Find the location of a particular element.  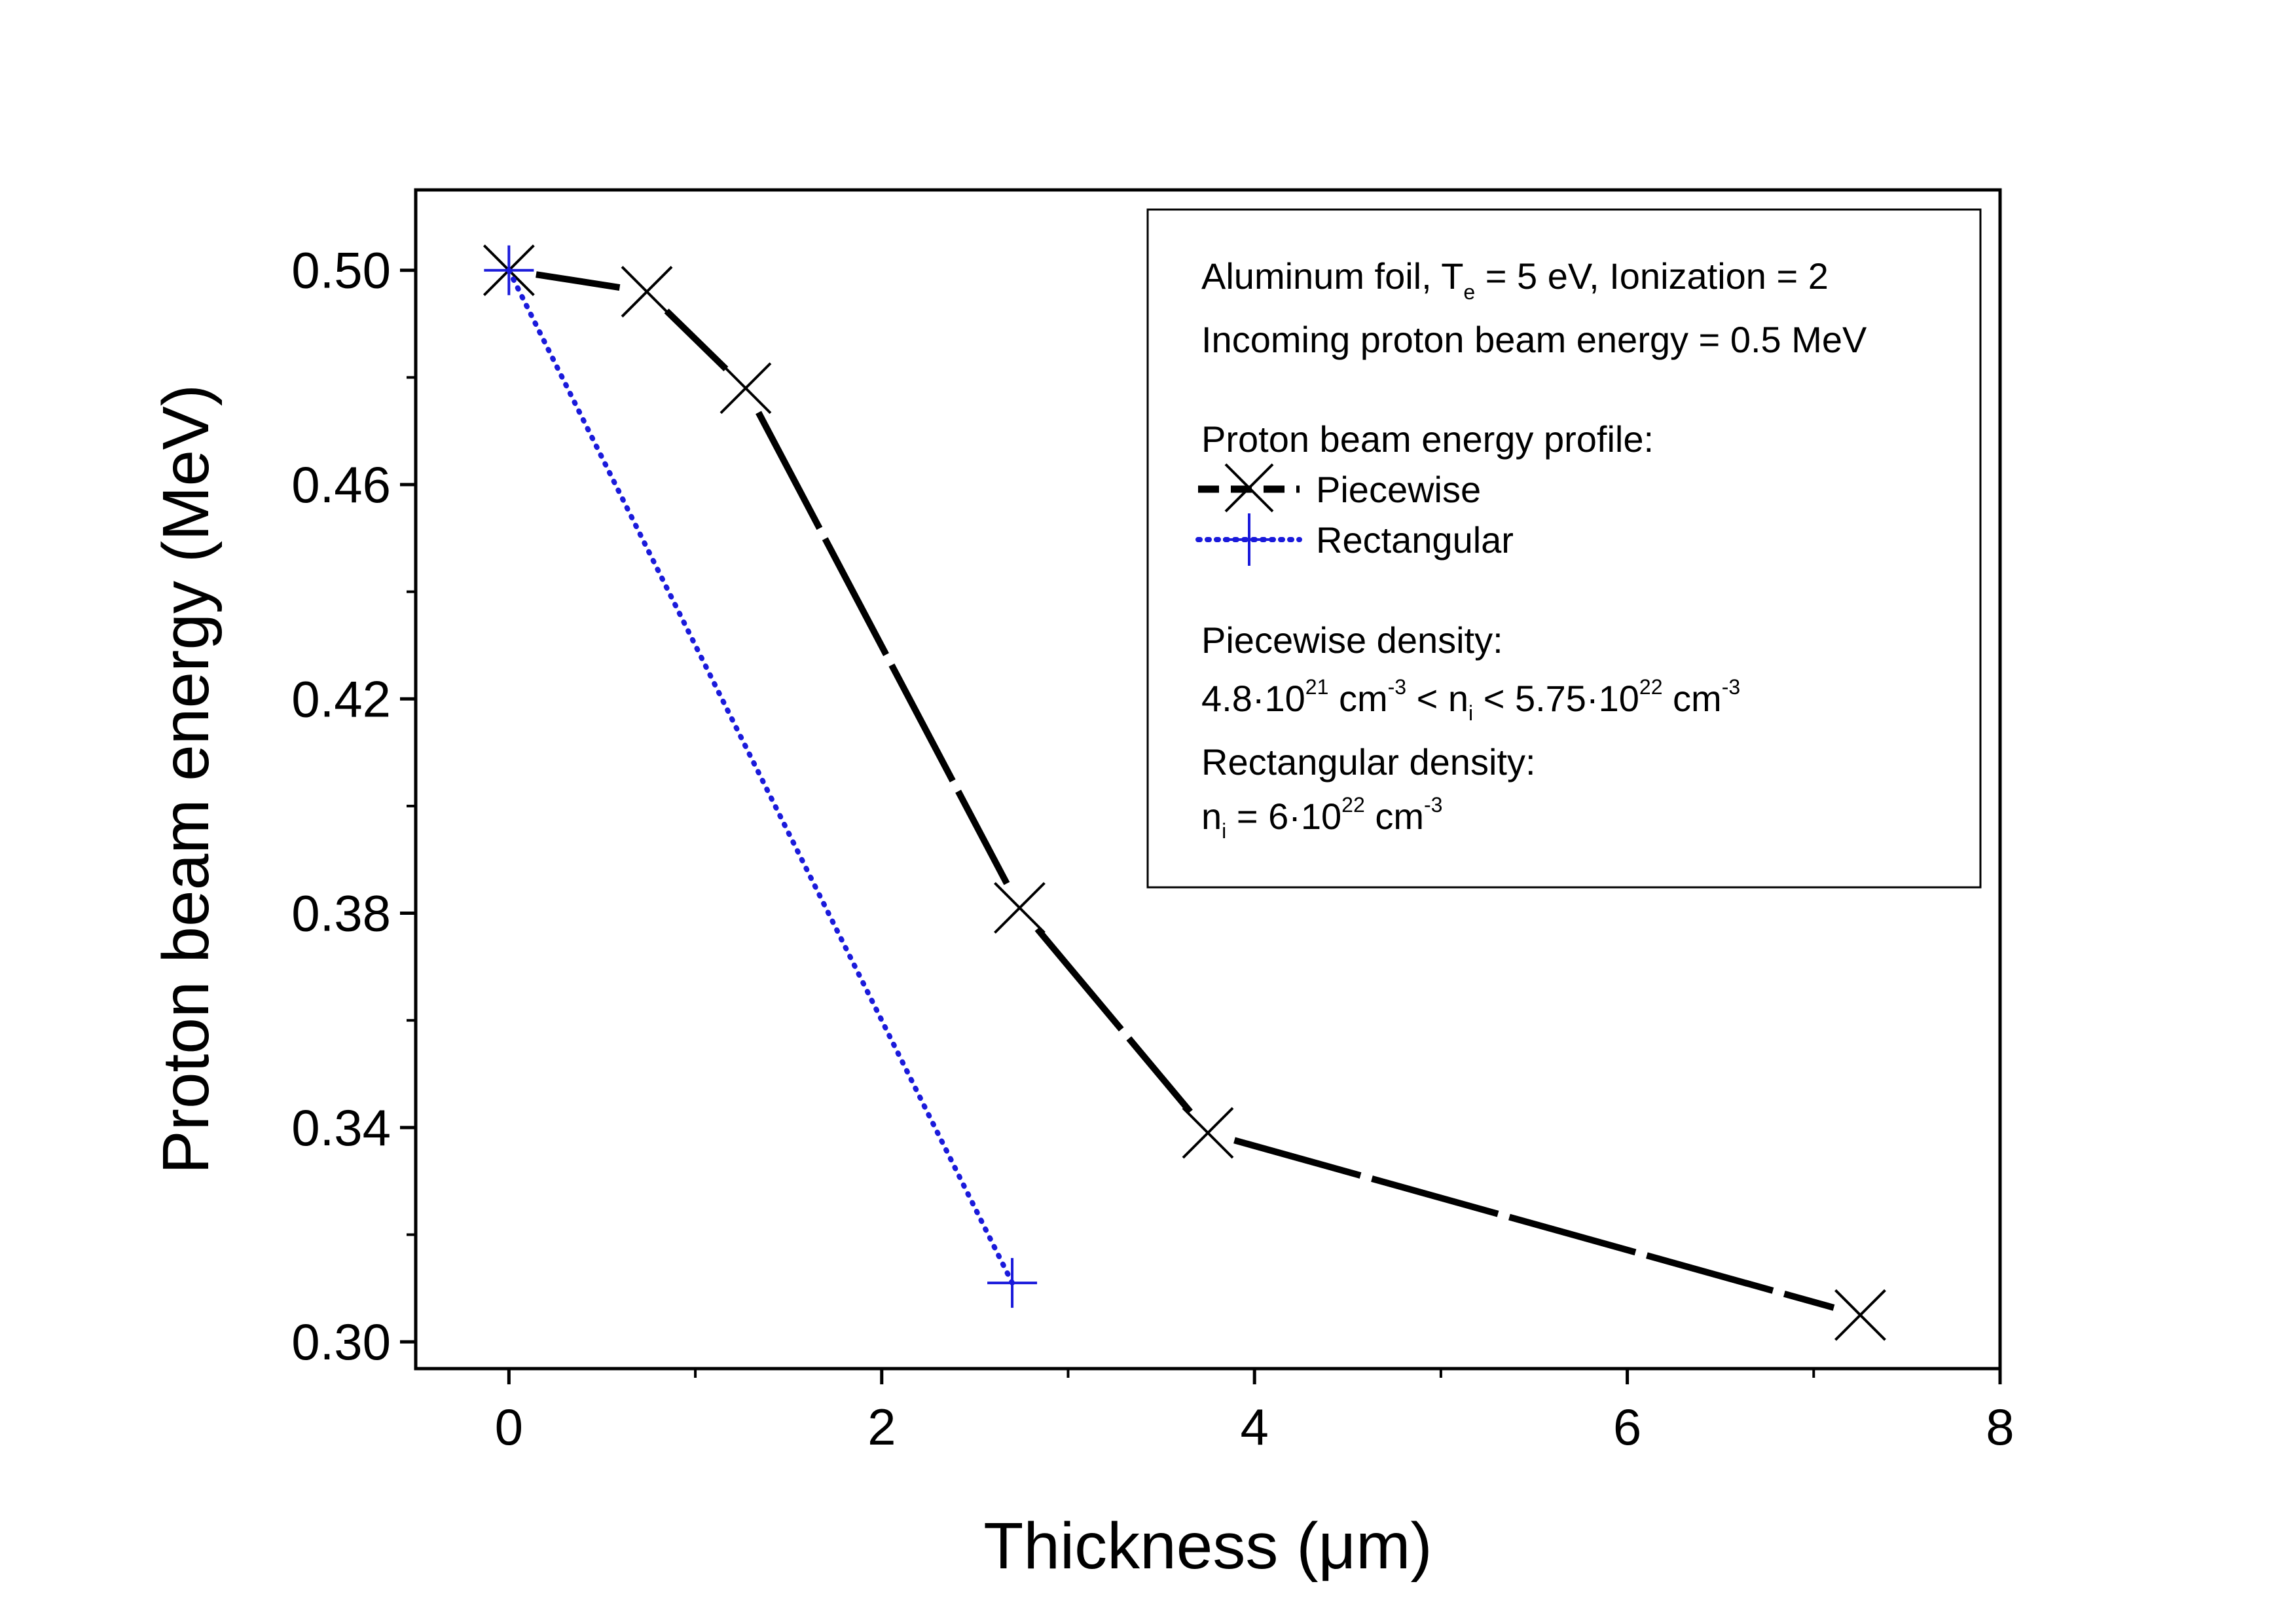

y-axis-title: Proton beam energy (MeV) is located at coordinates (186, 779).